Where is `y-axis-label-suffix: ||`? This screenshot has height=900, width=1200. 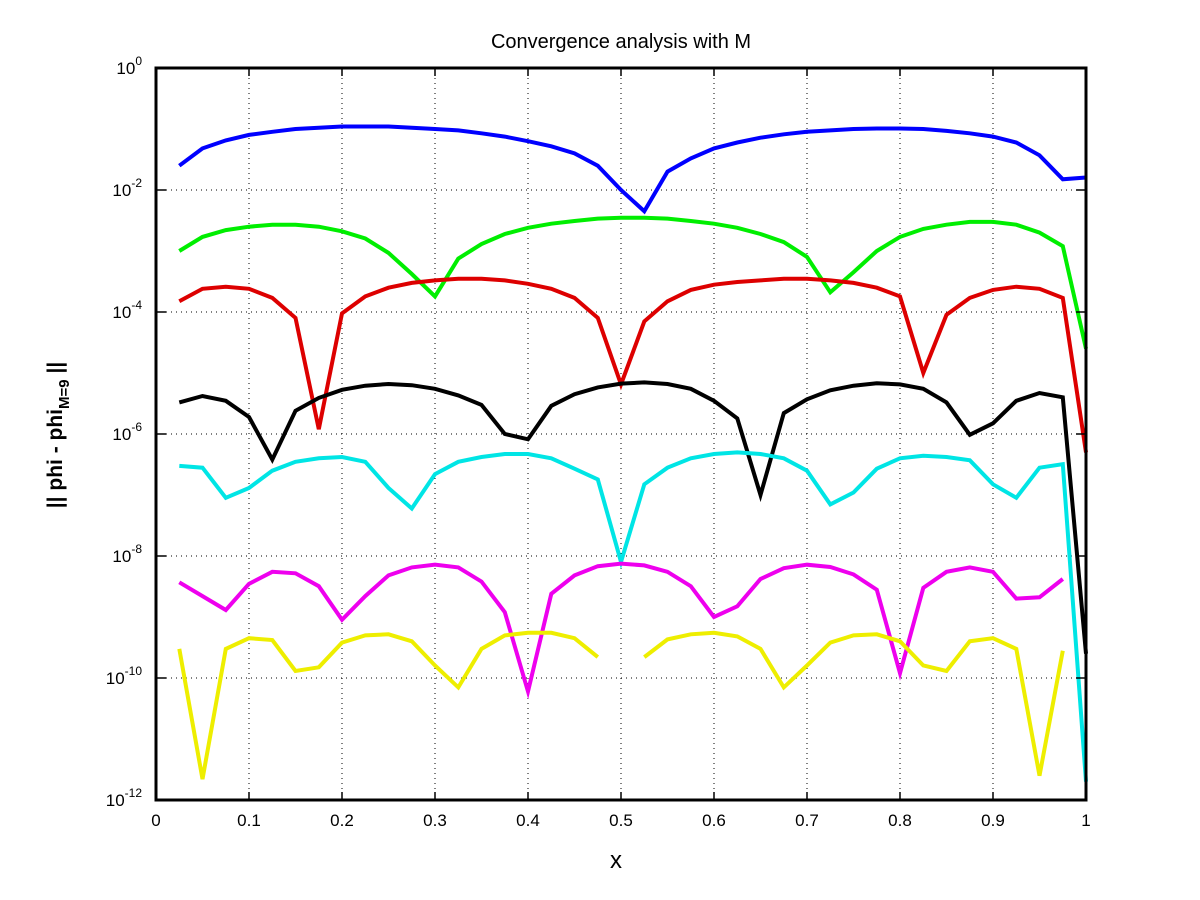 y-axis-label-suffix: || is located at coordinates (55, 371).